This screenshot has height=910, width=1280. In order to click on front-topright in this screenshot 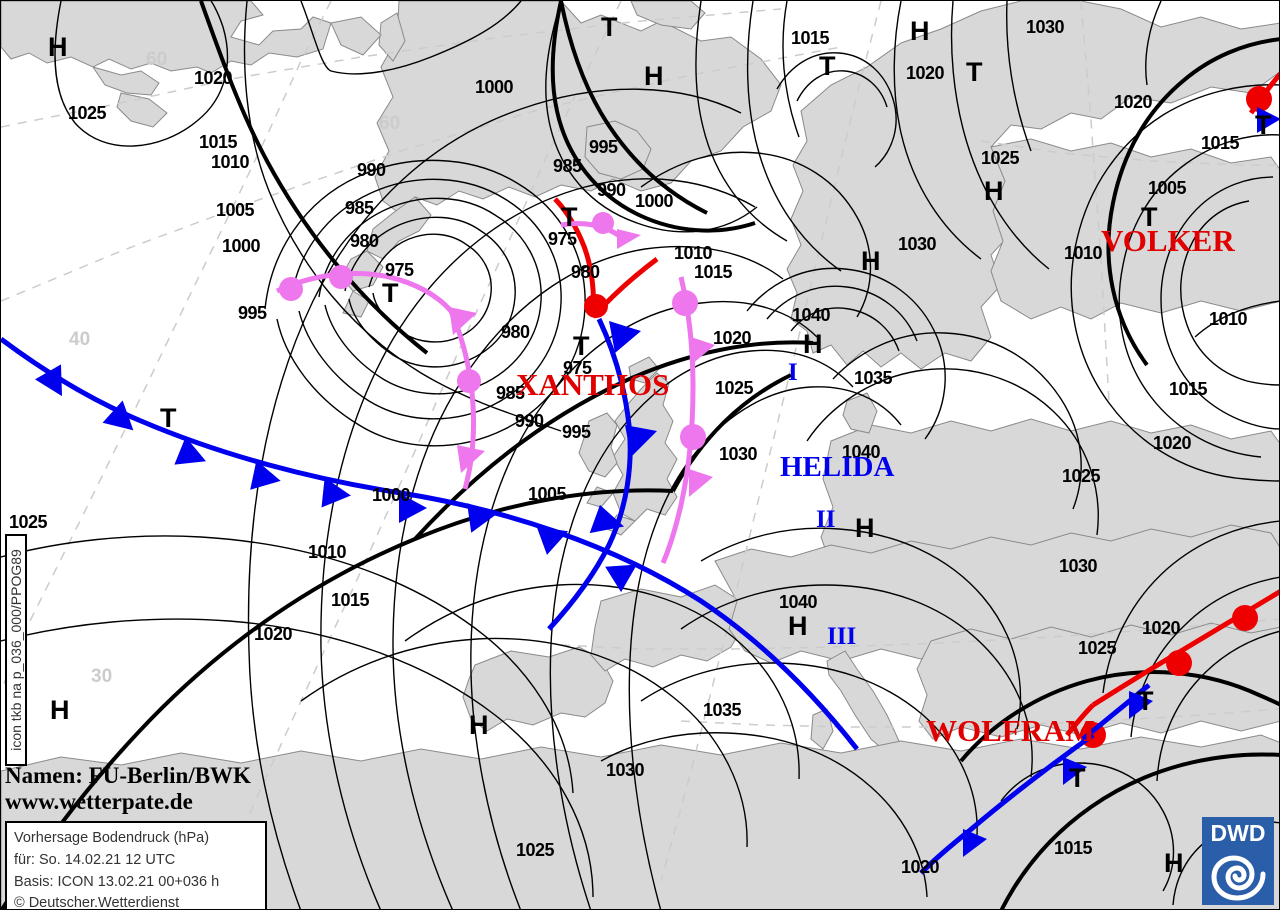, I will do `click(1262, 102)`.